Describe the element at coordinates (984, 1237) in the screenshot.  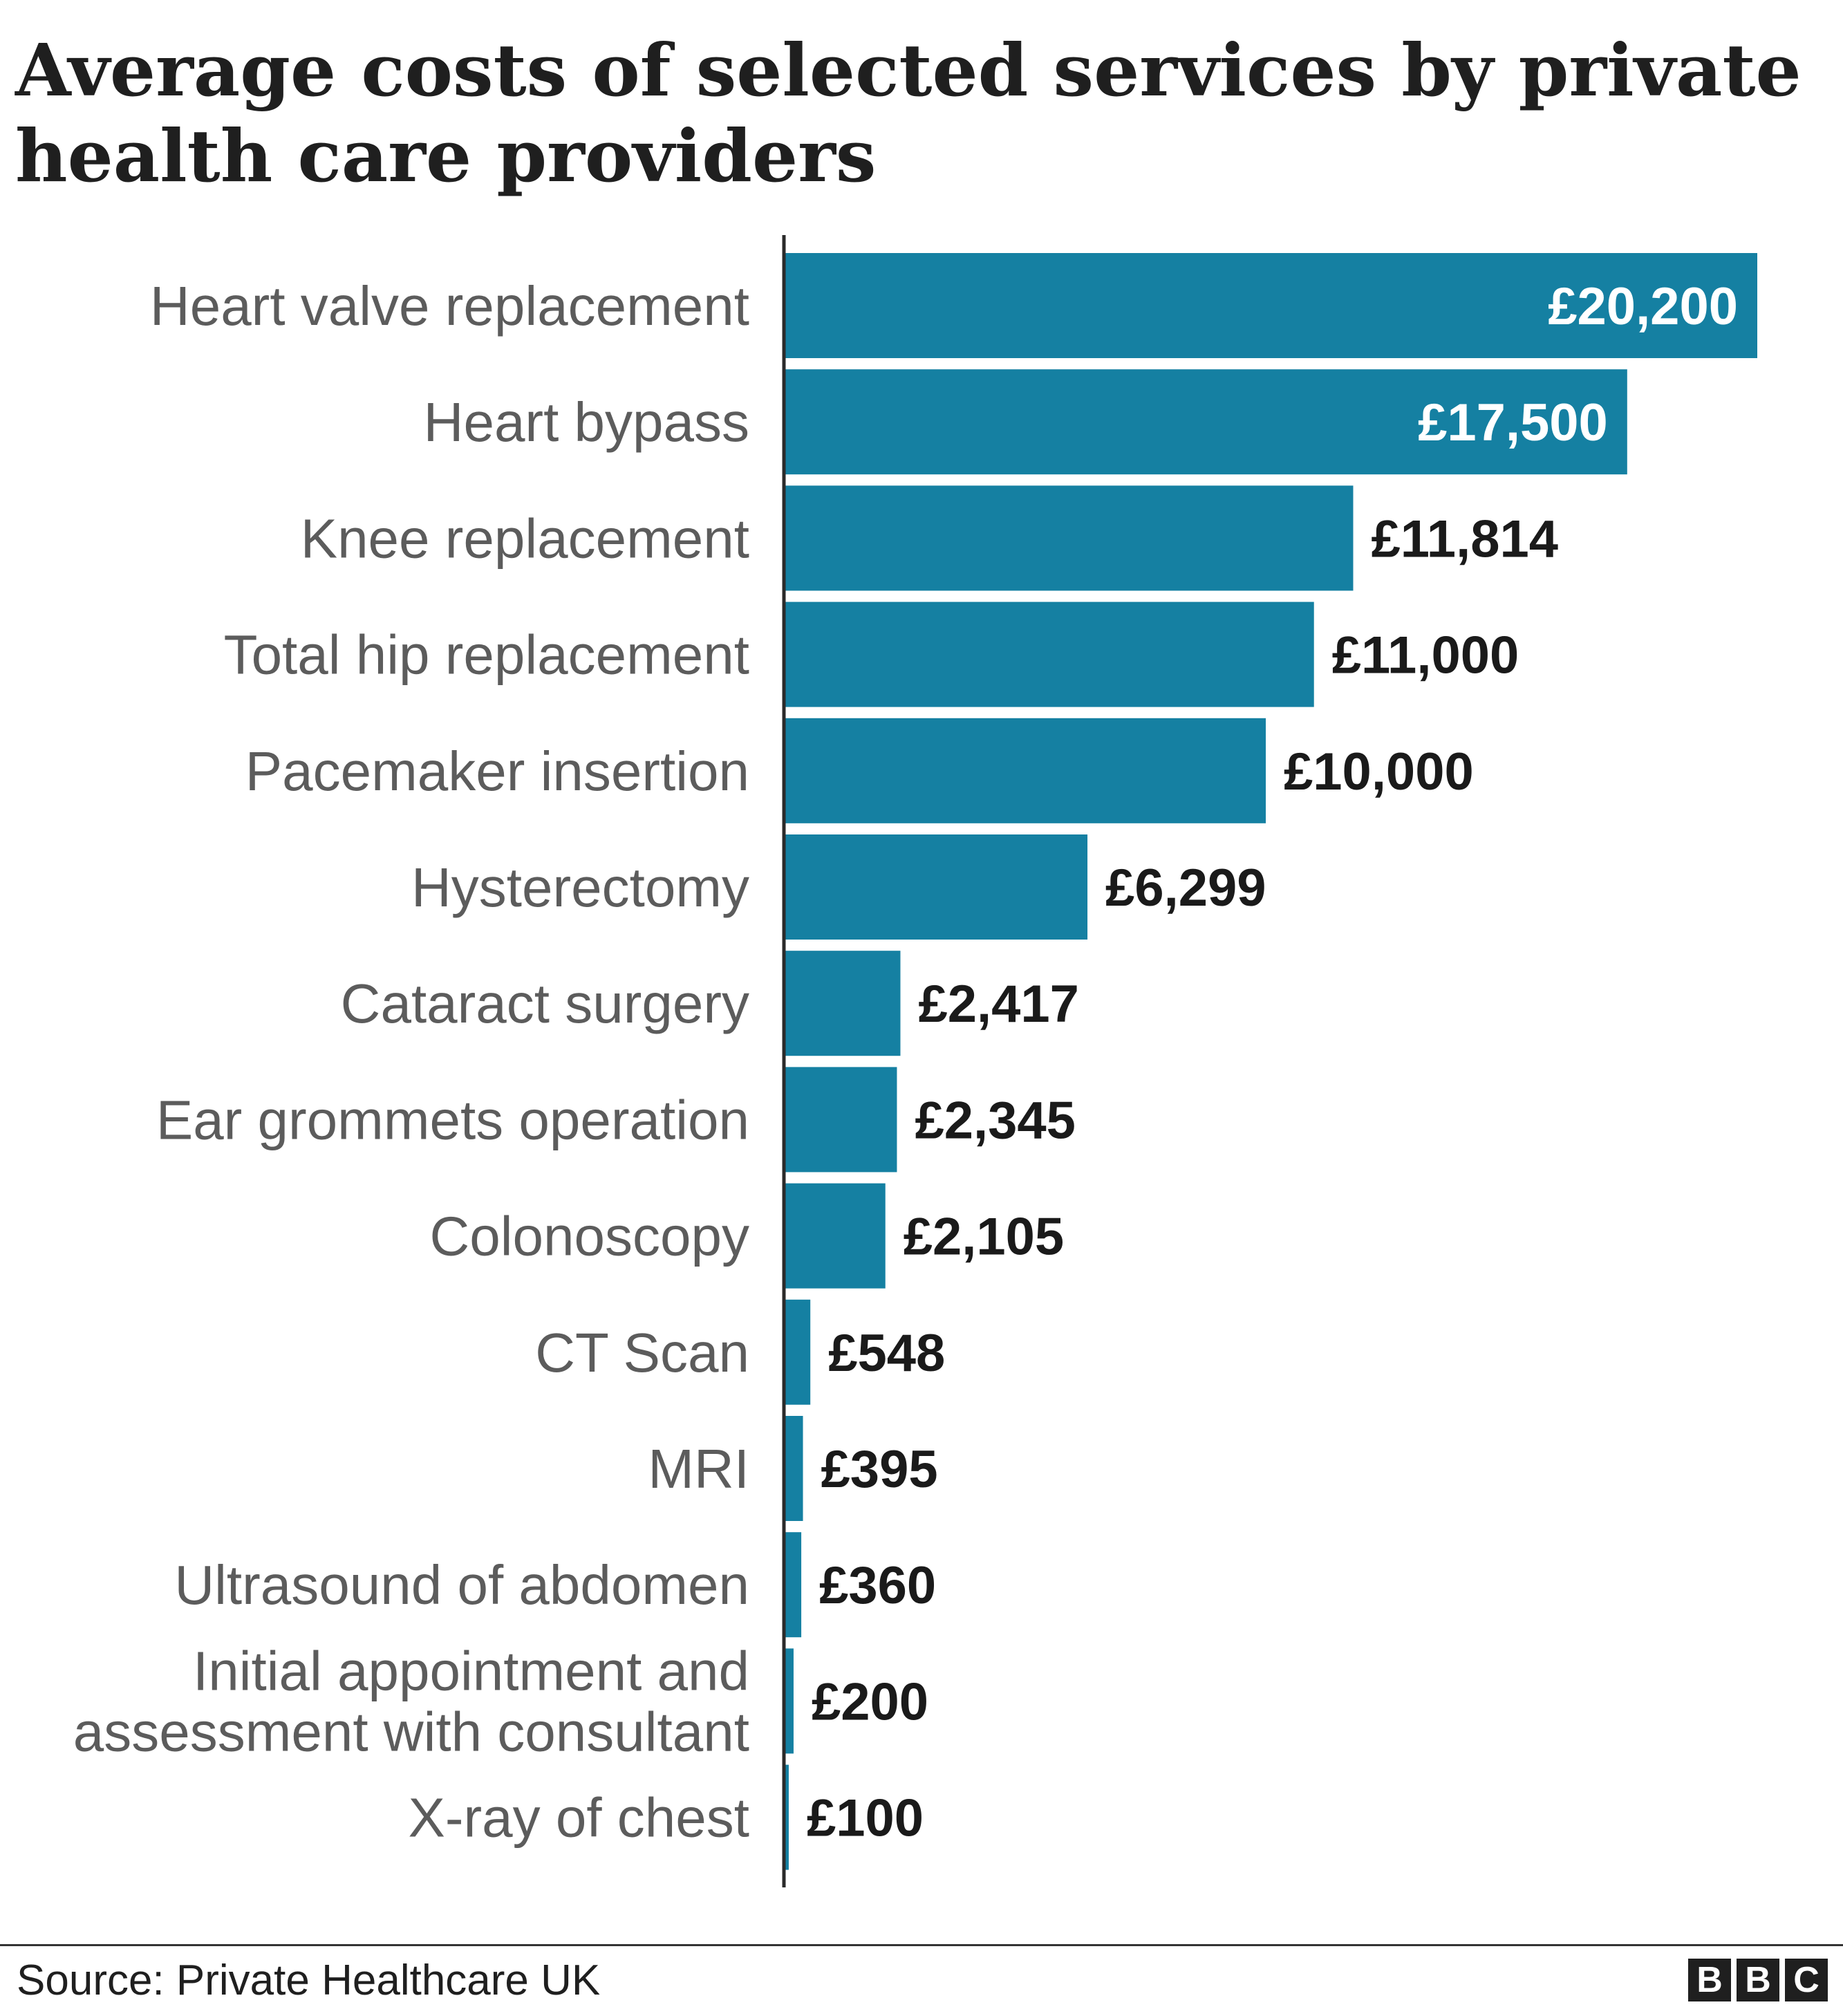
I see `value-label: £2,105` at that location.